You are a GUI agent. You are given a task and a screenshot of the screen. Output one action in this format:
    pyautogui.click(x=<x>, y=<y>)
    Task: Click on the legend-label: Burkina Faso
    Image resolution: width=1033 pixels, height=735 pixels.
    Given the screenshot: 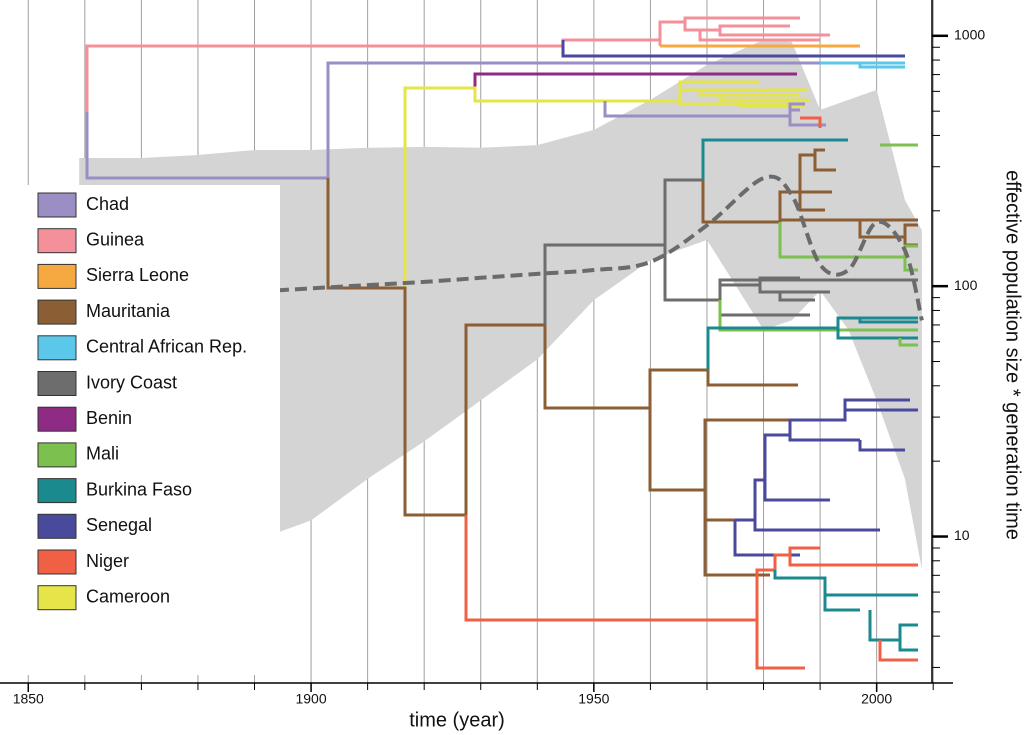 What is the action you would take?
    pyautogui.click(x=139, y=489)
    